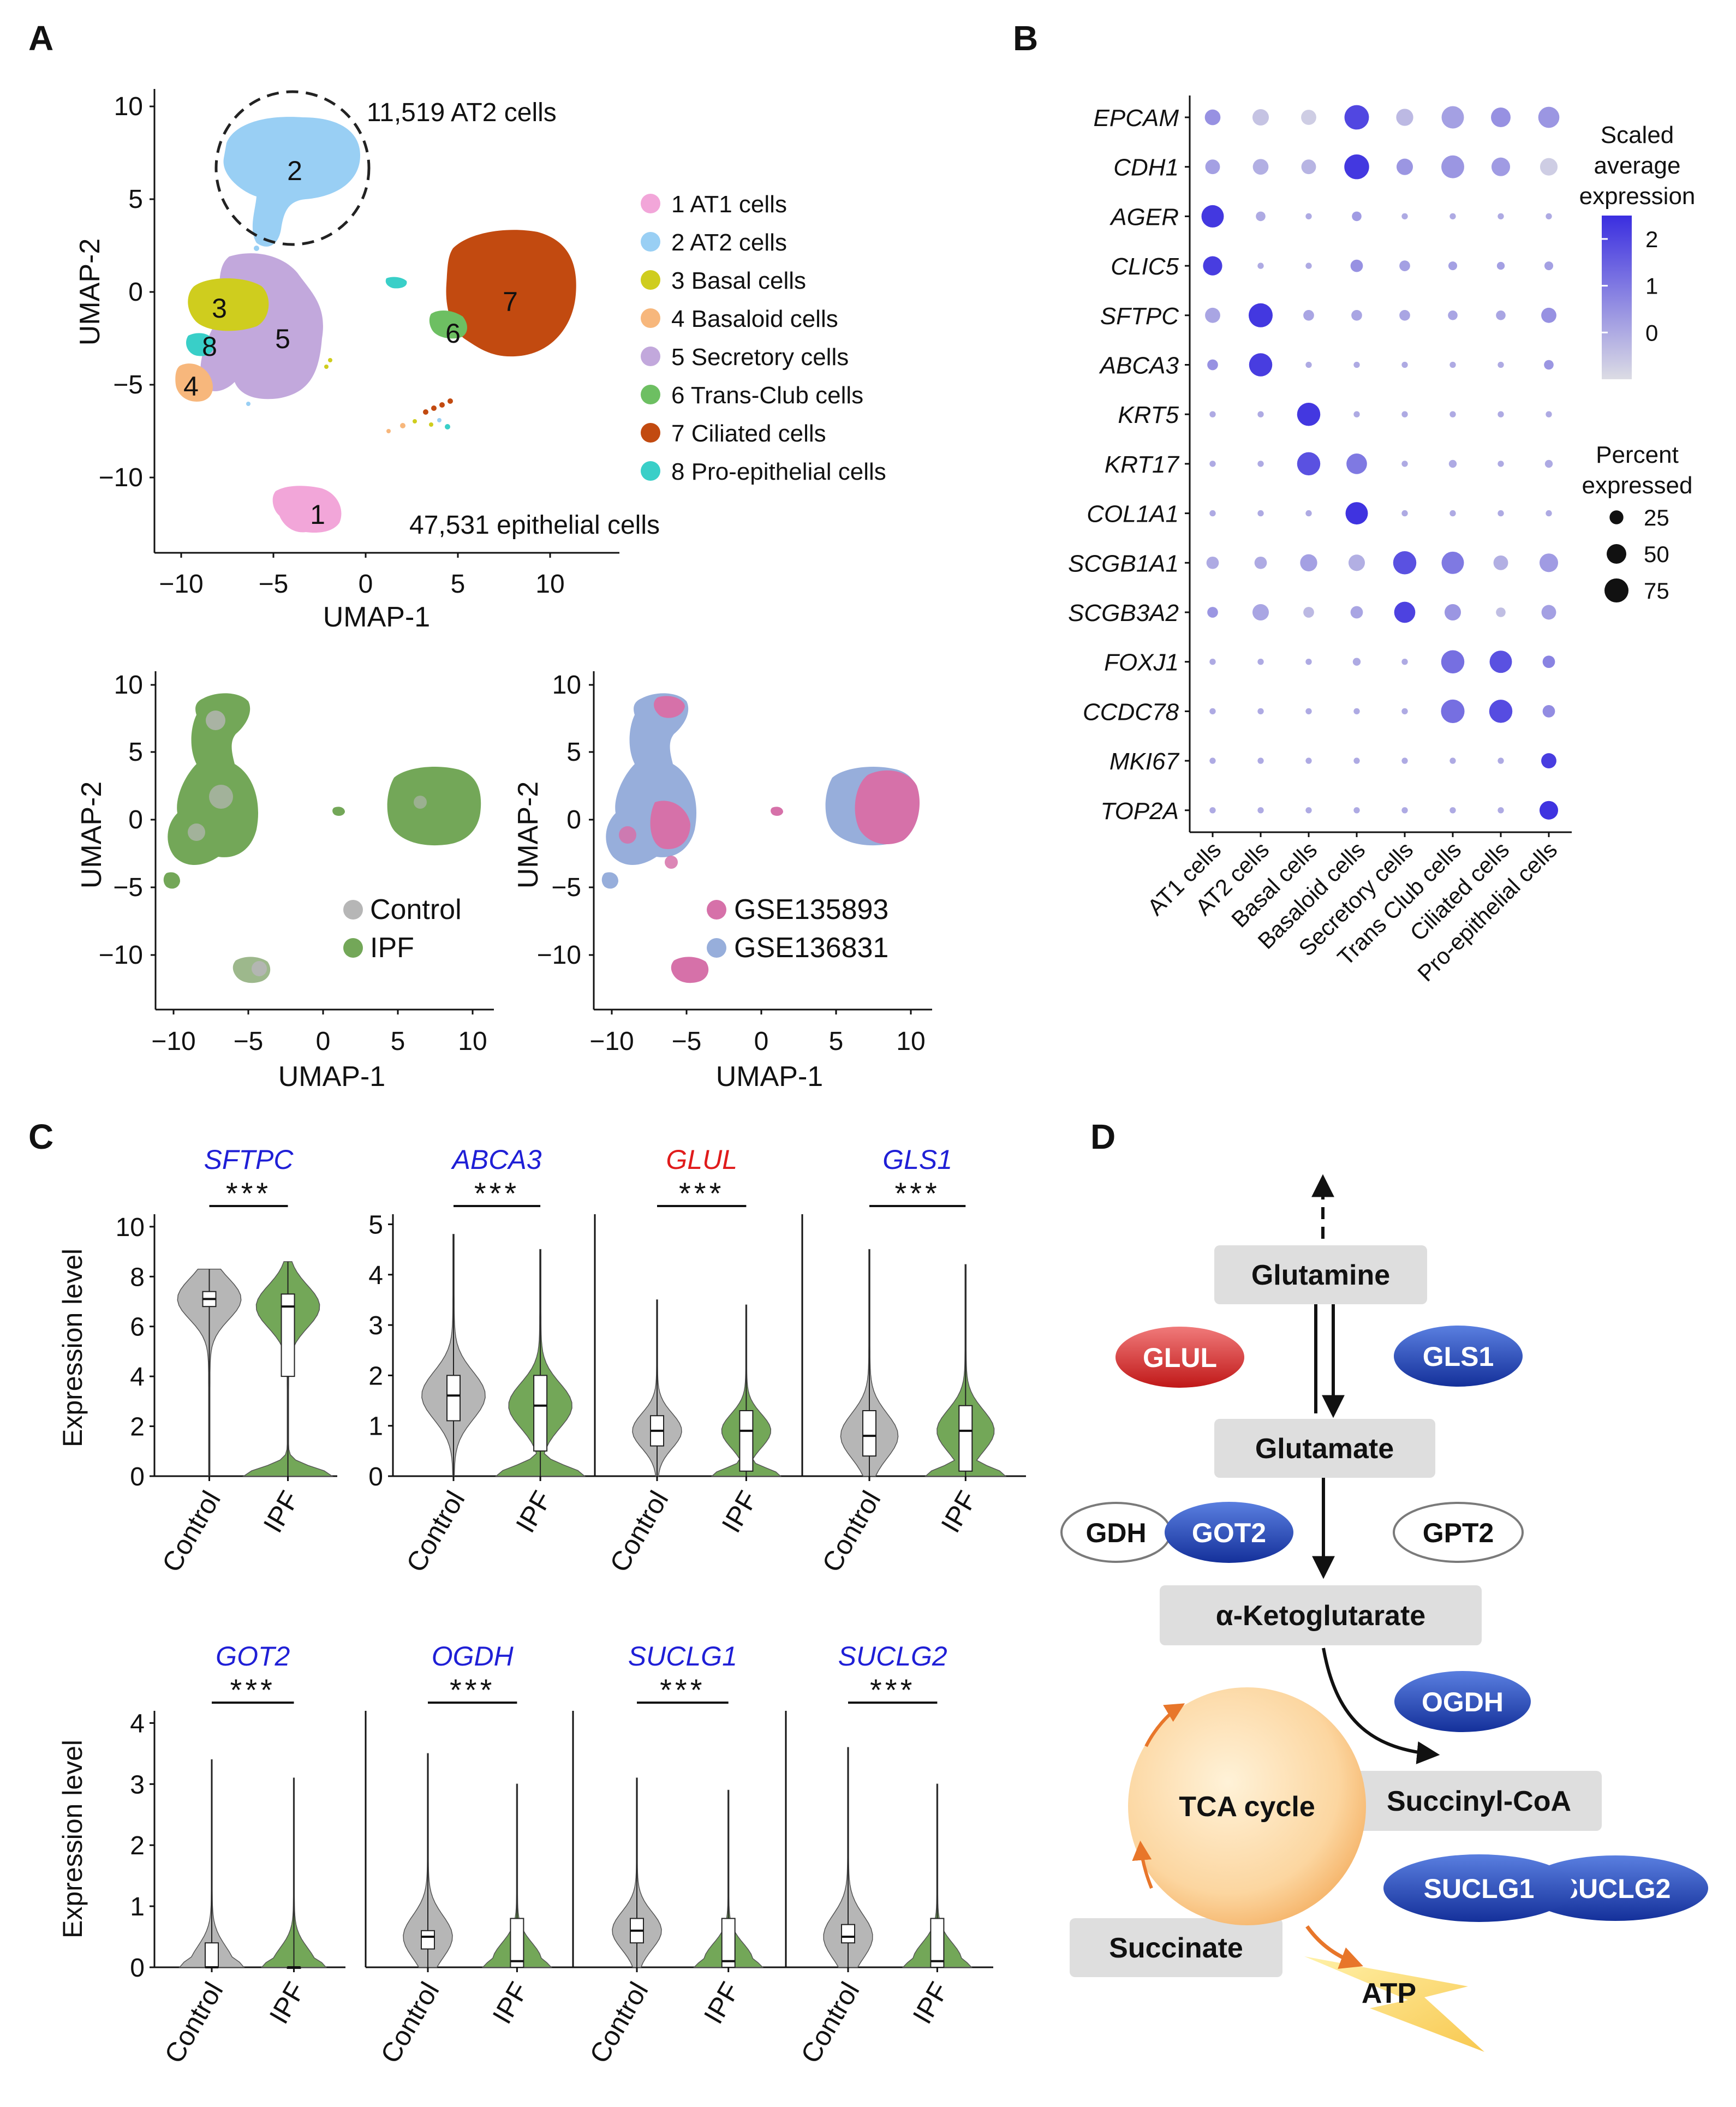 The image size is (1736, 2107). Describe the element at coordinates (811, 910) in the screenshot. I see `legend-label: GSE135893` at that location.